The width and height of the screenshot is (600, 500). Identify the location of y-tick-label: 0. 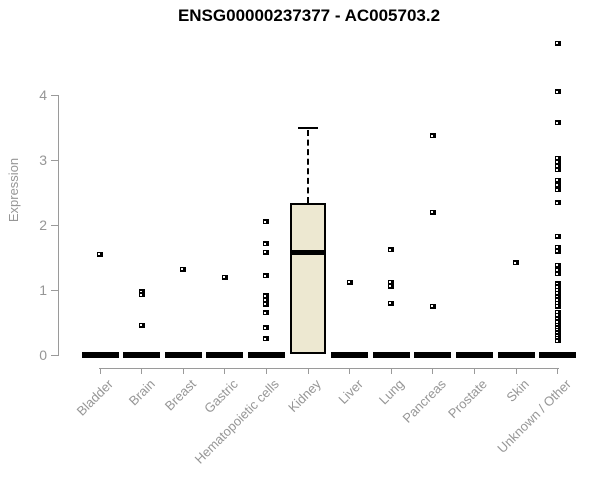
(43, 355).